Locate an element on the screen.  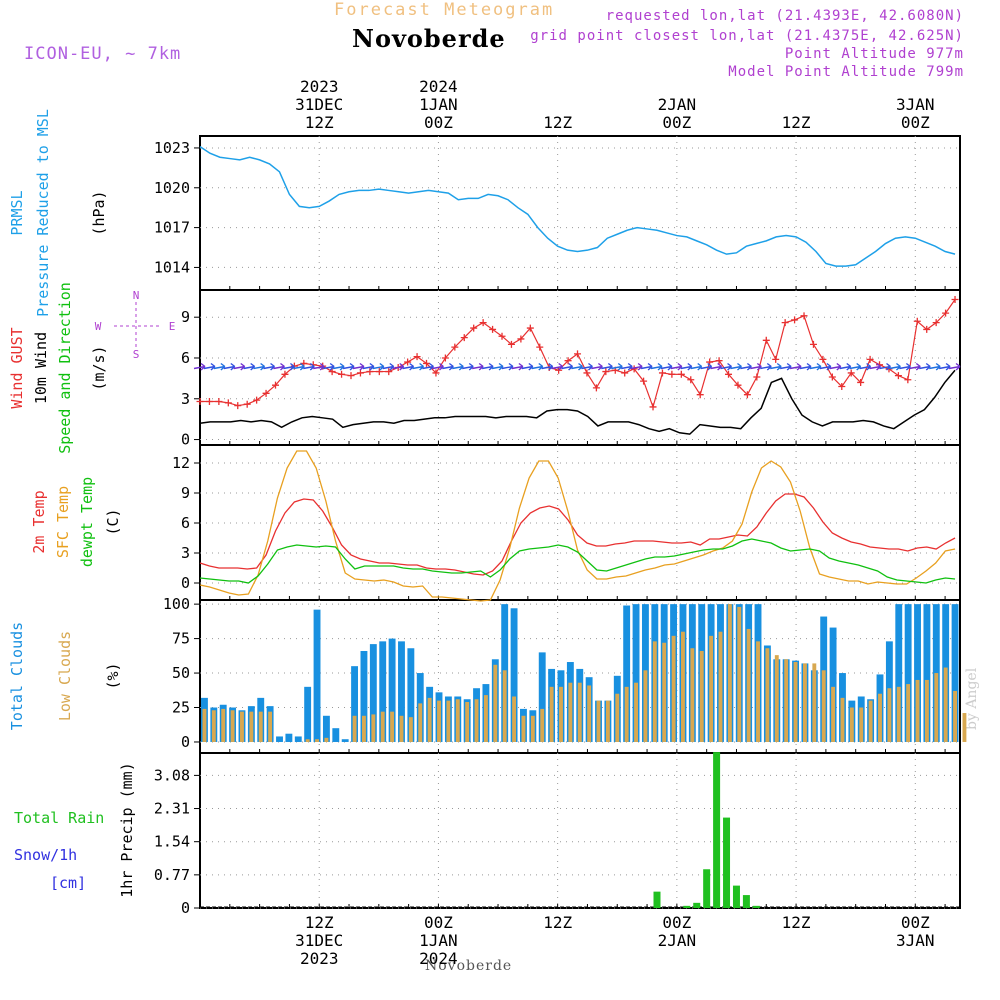
compass-west: W is located at coordinates (98, 326).